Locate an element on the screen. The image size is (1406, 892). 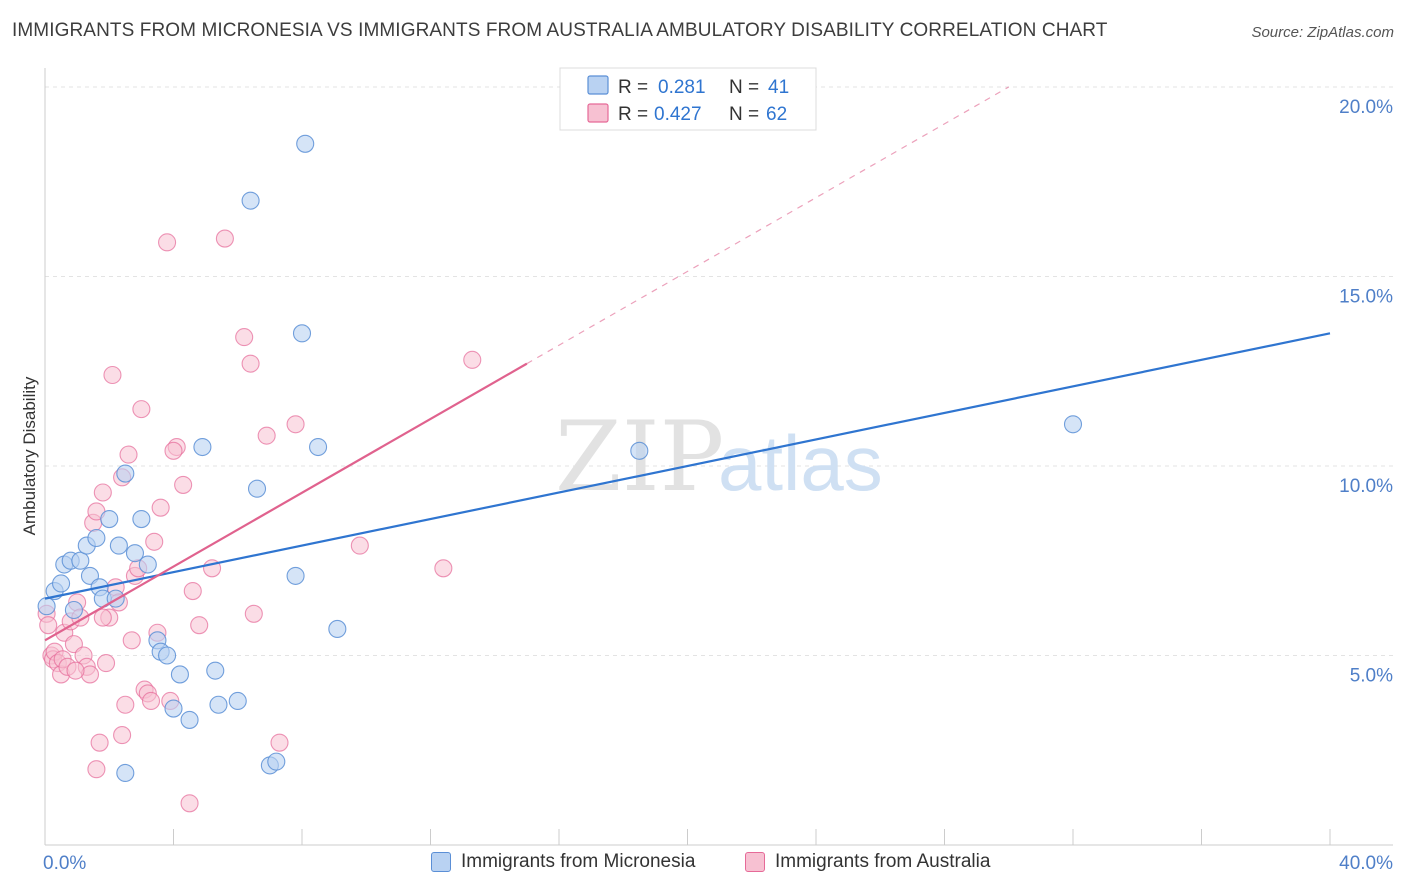
legend-n-label-2: N = is located at coordinates (744, 114).